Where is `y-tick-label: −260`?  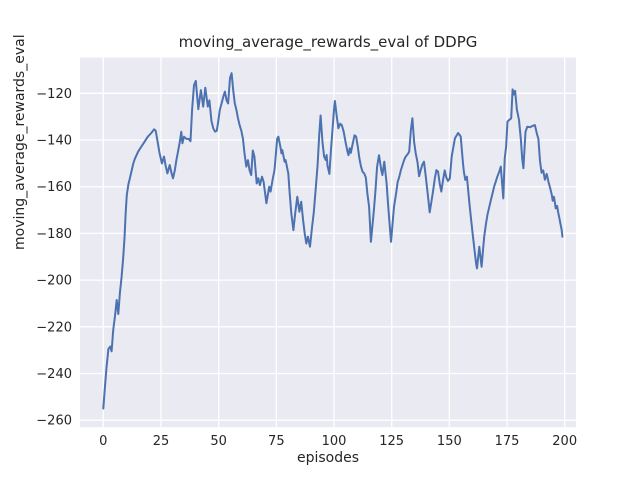 y-tick-label: −260 is located at coordinates (54, 421).